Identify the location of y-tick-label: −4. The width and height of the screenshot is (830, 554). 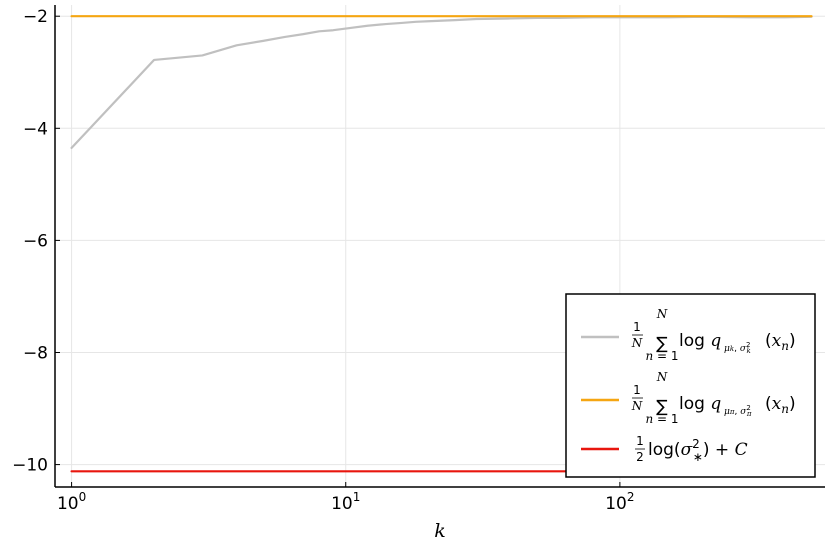
(35, 129).